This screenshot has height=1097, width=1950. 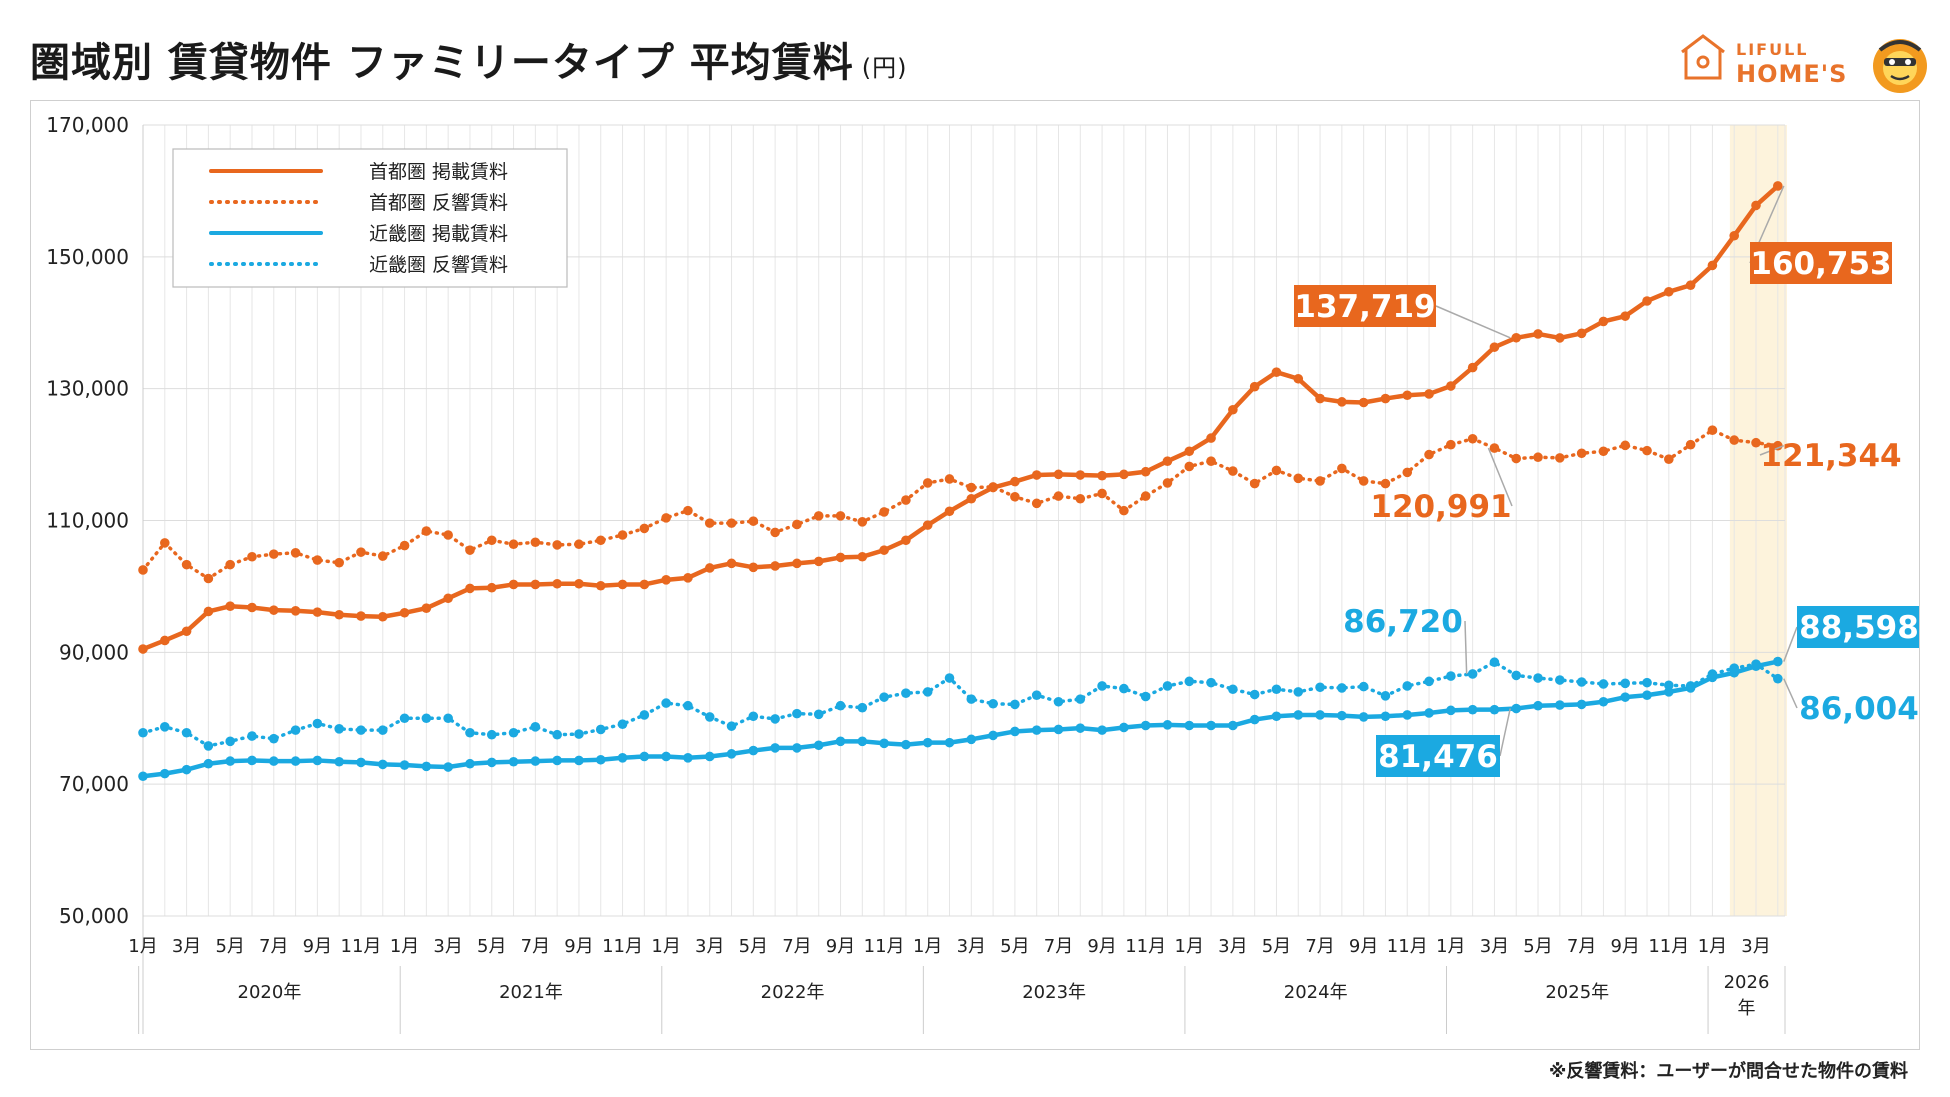 What do you see at coordinates (1772, 49) in the screenshot?
I see `logo-line1: LIFULL` at bounding box center [1772, 49].